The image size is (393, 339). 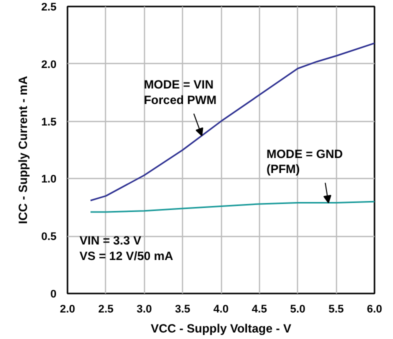 What do you see at coordinates (221, 310) in the screenshot?
I see `x-tick-label: 4.0` at bounding box center [221, 310].